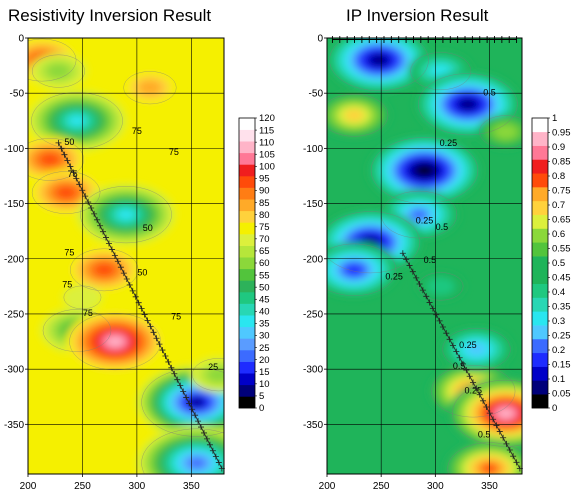  Describe the element at coordinates (561, 220) in the screenshot. I see `right-colorbar-label: 0.65` at that location.